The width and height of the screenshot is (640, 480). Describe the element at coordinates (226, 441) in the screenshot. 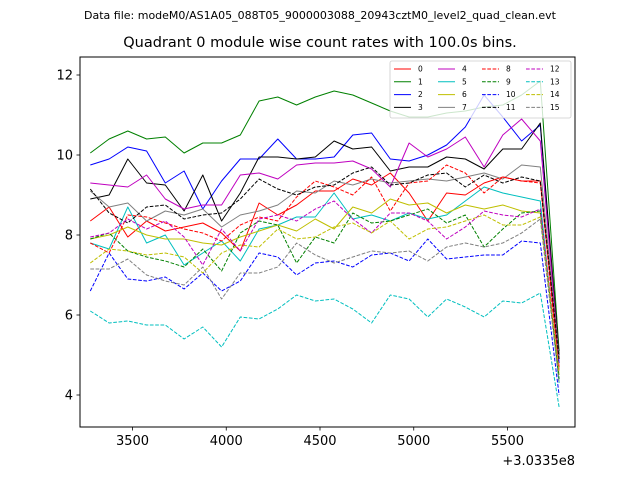

I see `x-tick-label: 4000` at that location.